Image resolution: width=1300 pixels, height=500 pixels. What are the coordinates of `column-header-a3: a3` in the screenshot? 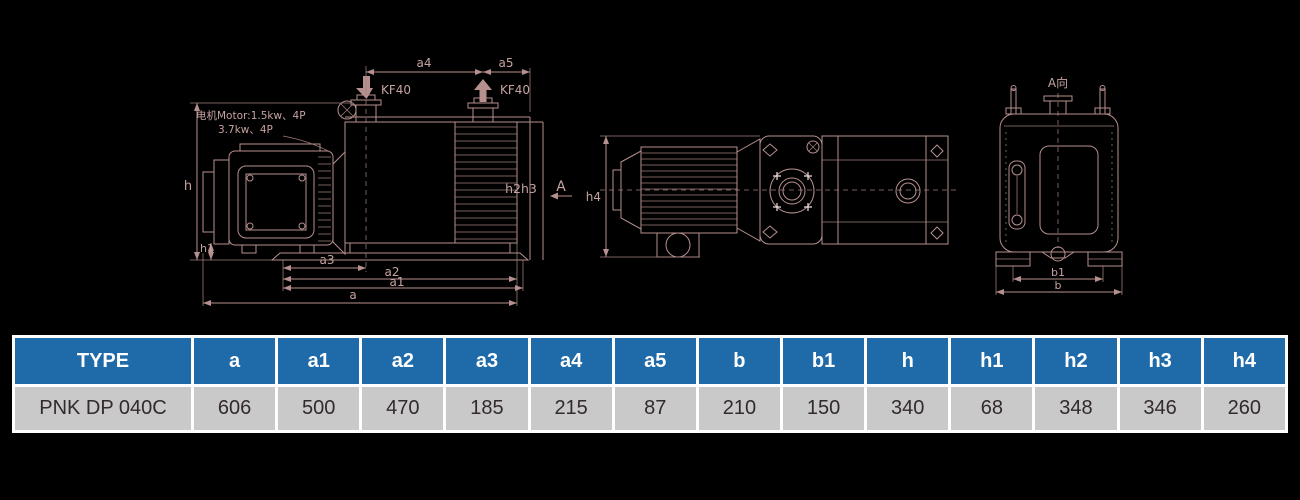 It's located at (487, 361).